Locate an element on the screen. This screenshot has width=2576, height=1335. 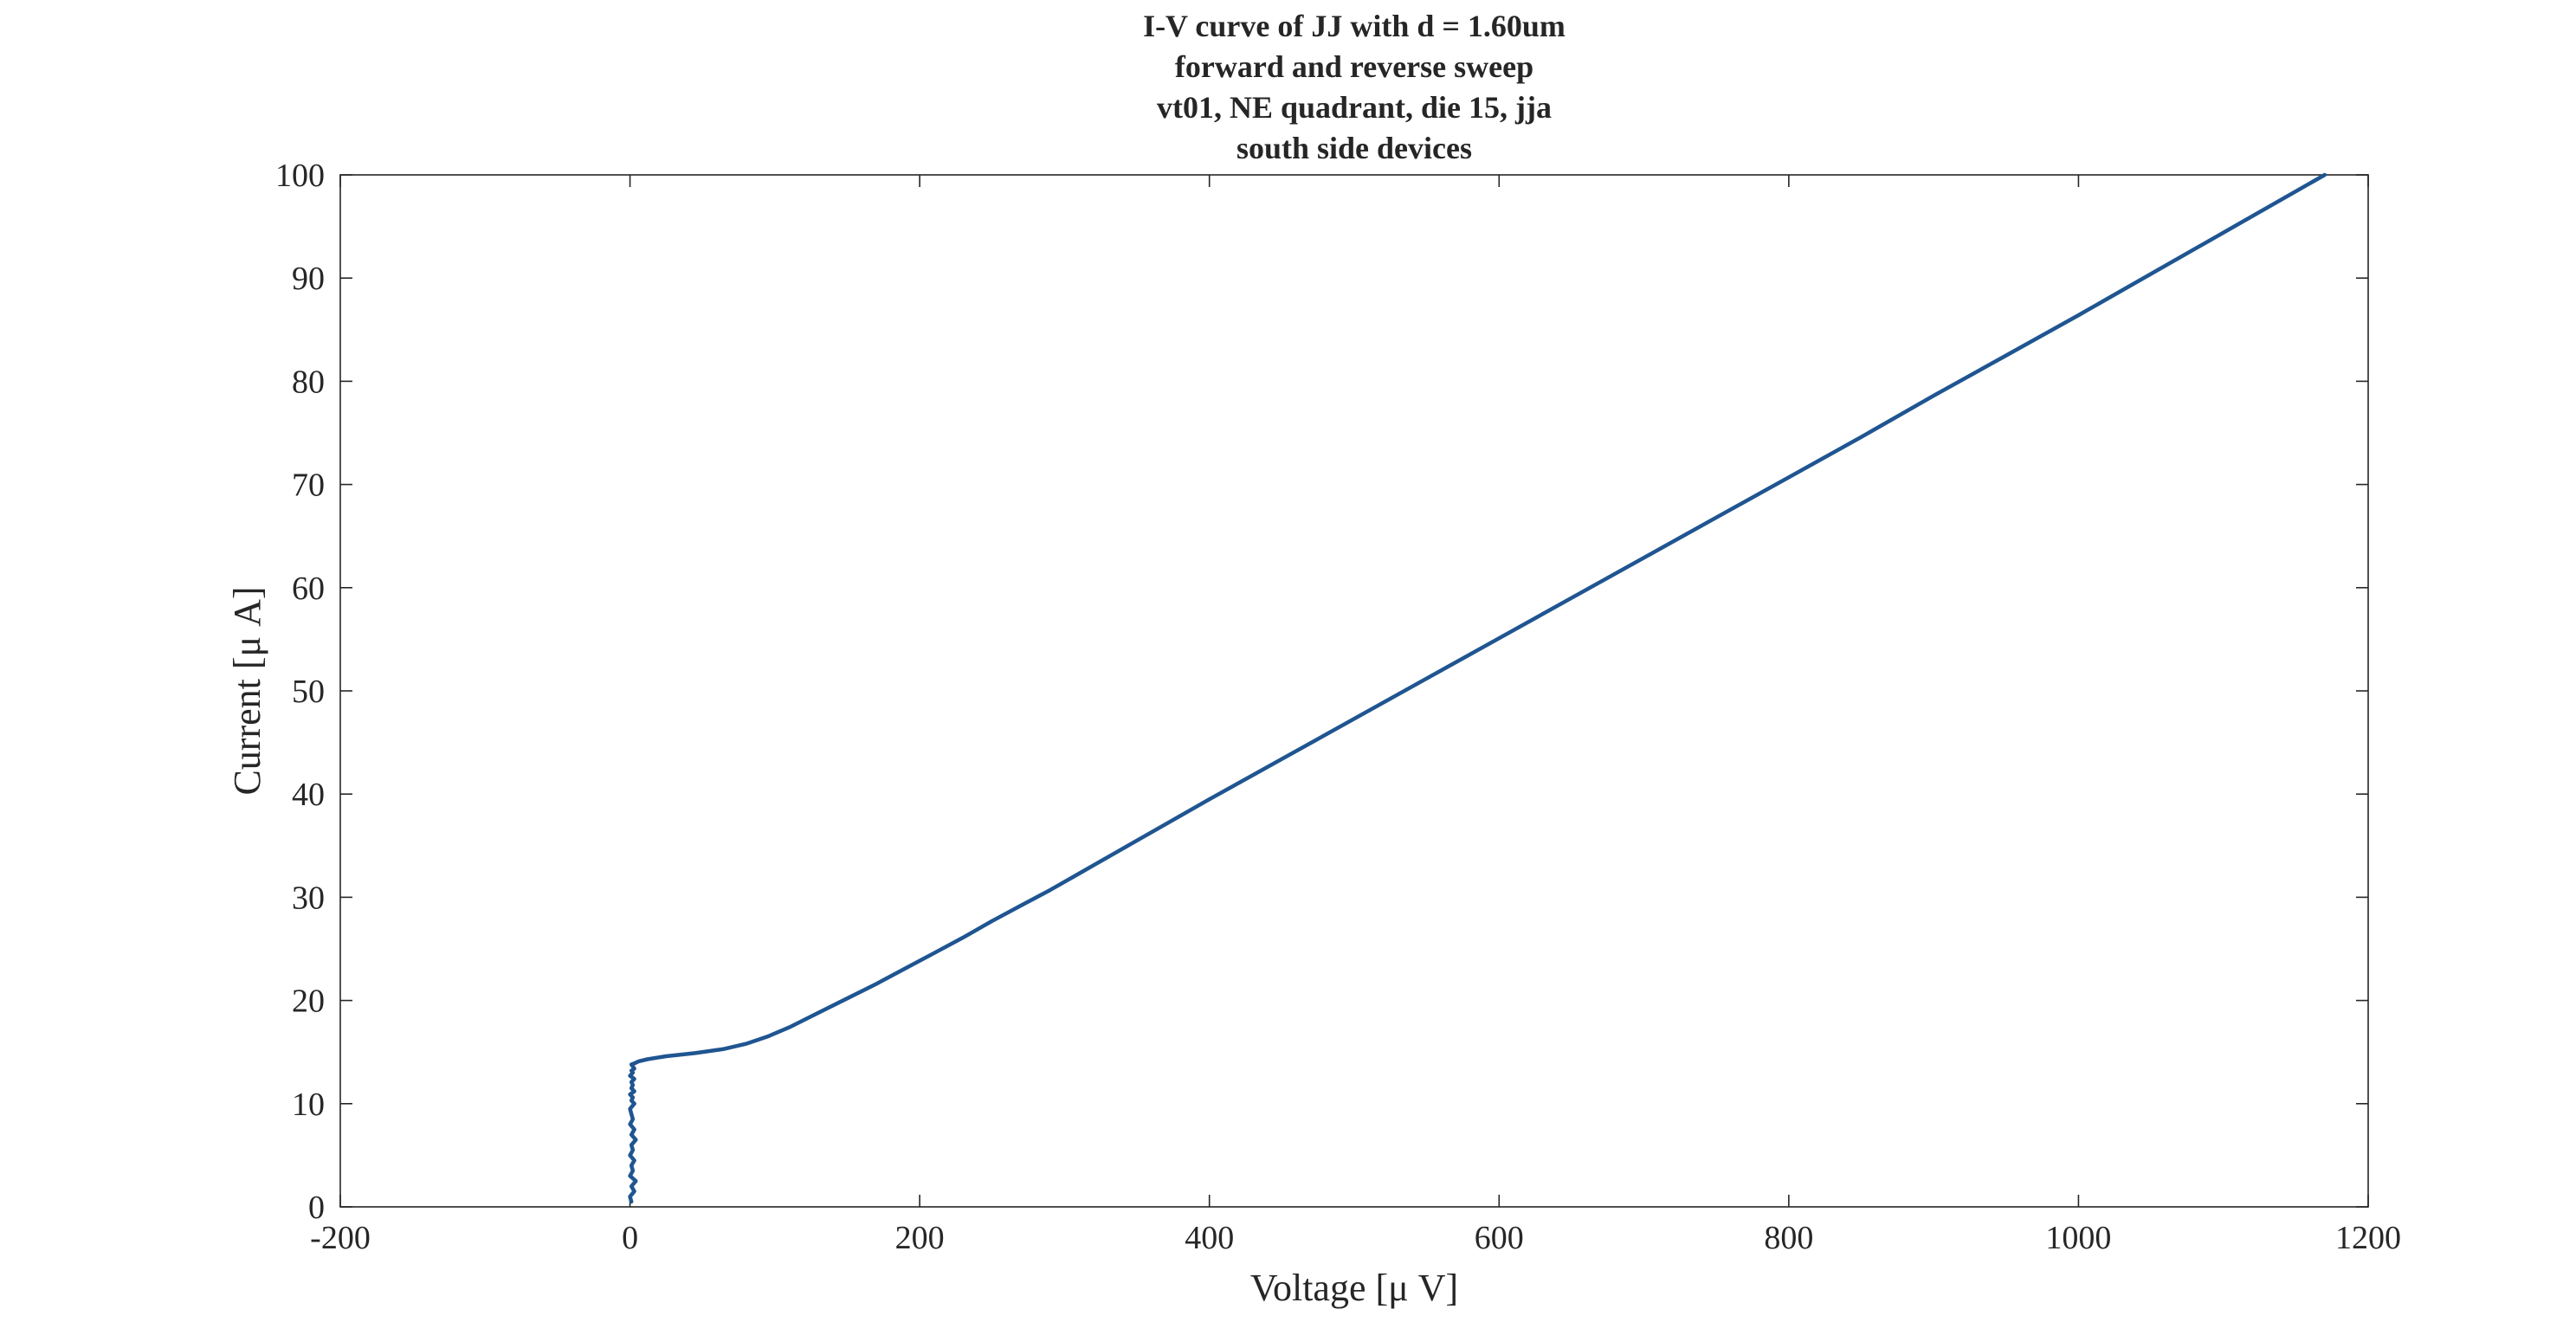
x-tick-label: 0 is located at coordinates (630, 1238).